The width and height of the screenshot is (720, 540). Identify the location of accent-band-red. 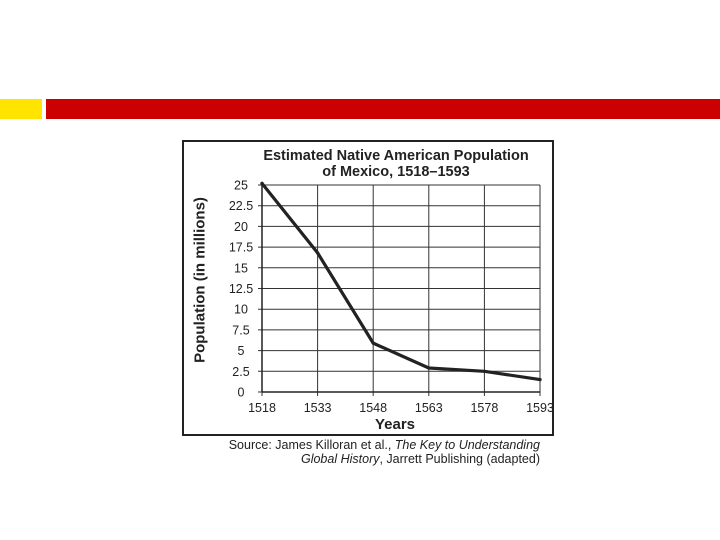
(383, 109).